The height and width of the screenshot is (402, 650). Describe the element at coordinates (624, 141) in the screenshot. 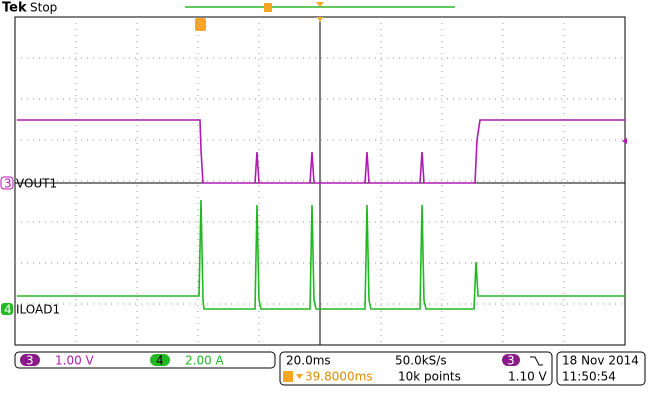

I see `trigger-level` at that location.